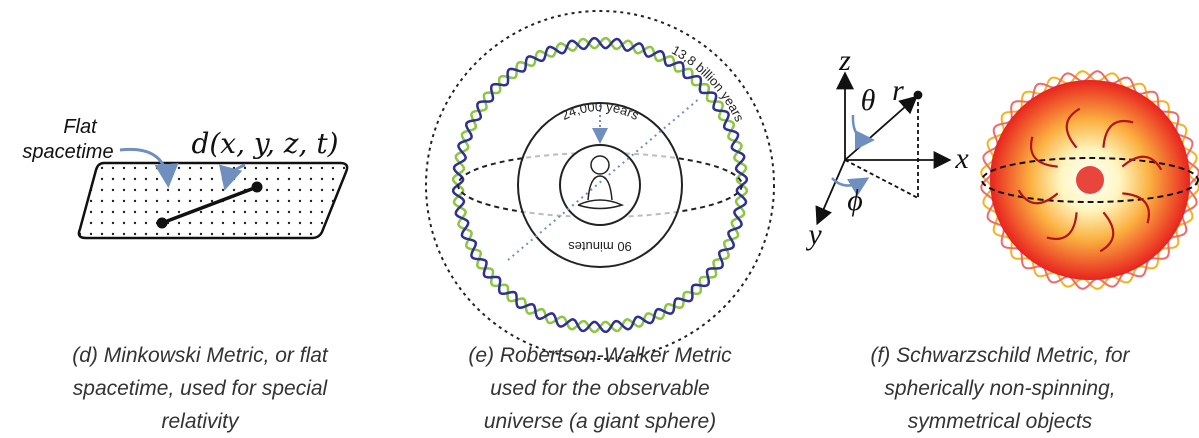 Image resolution: width=1199 pixels, height=438 pixels. What do you see at coordinates (1000, 421) in the screenshot?
I see `caption: symmetrical objects` at bounding box center [1000, 421].